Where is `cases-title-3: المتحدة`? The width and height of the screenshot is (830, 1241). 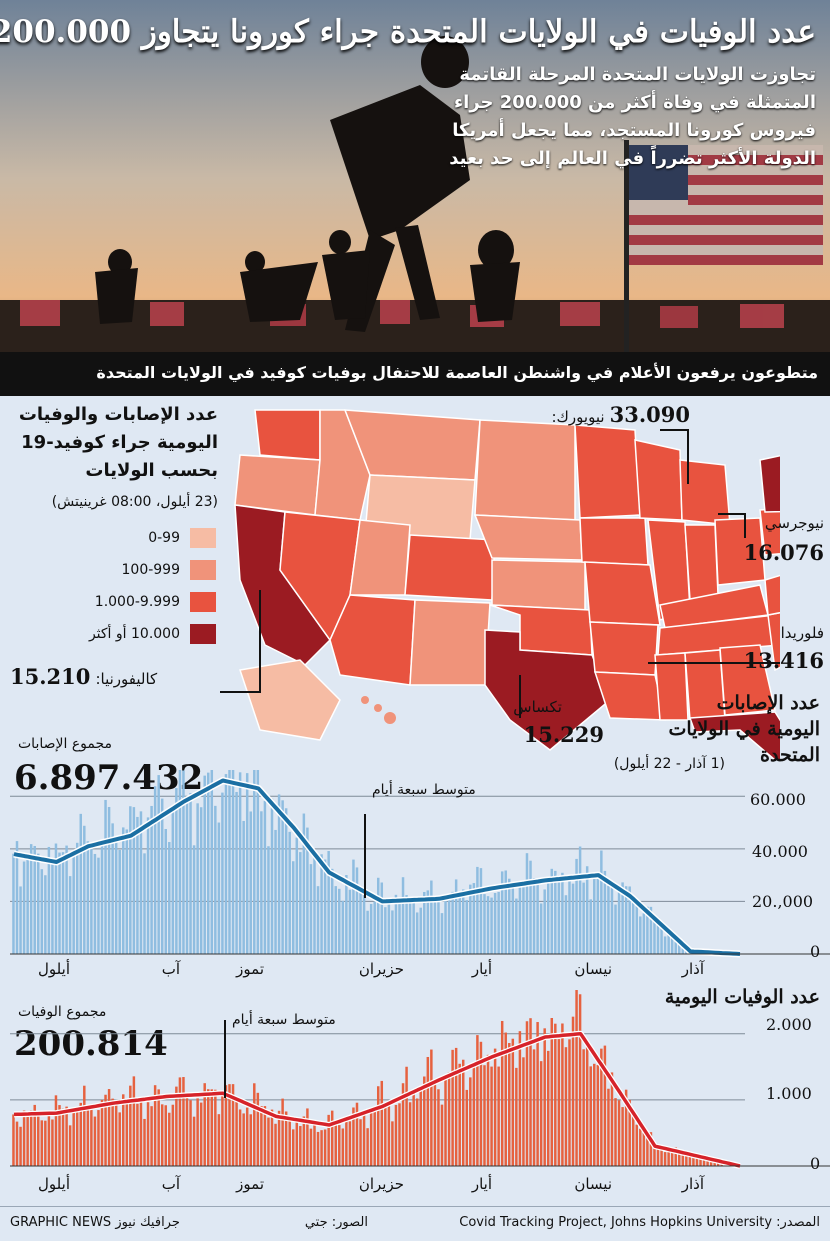 cases-title-3: المتحدة is located at coordinates (790, 755).